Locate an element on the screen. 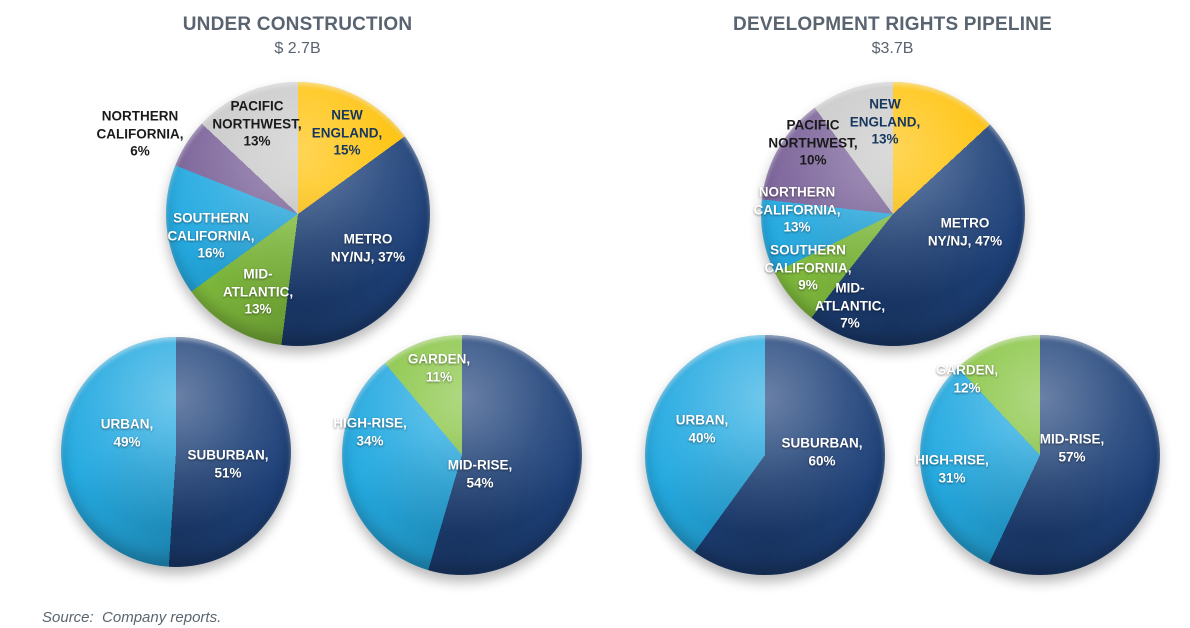 The width and height of the screenshot is (1190, 628). slice-label-mid-atlantic: MID- ATLANTIC, 7% is located at coordinates (850, 305).